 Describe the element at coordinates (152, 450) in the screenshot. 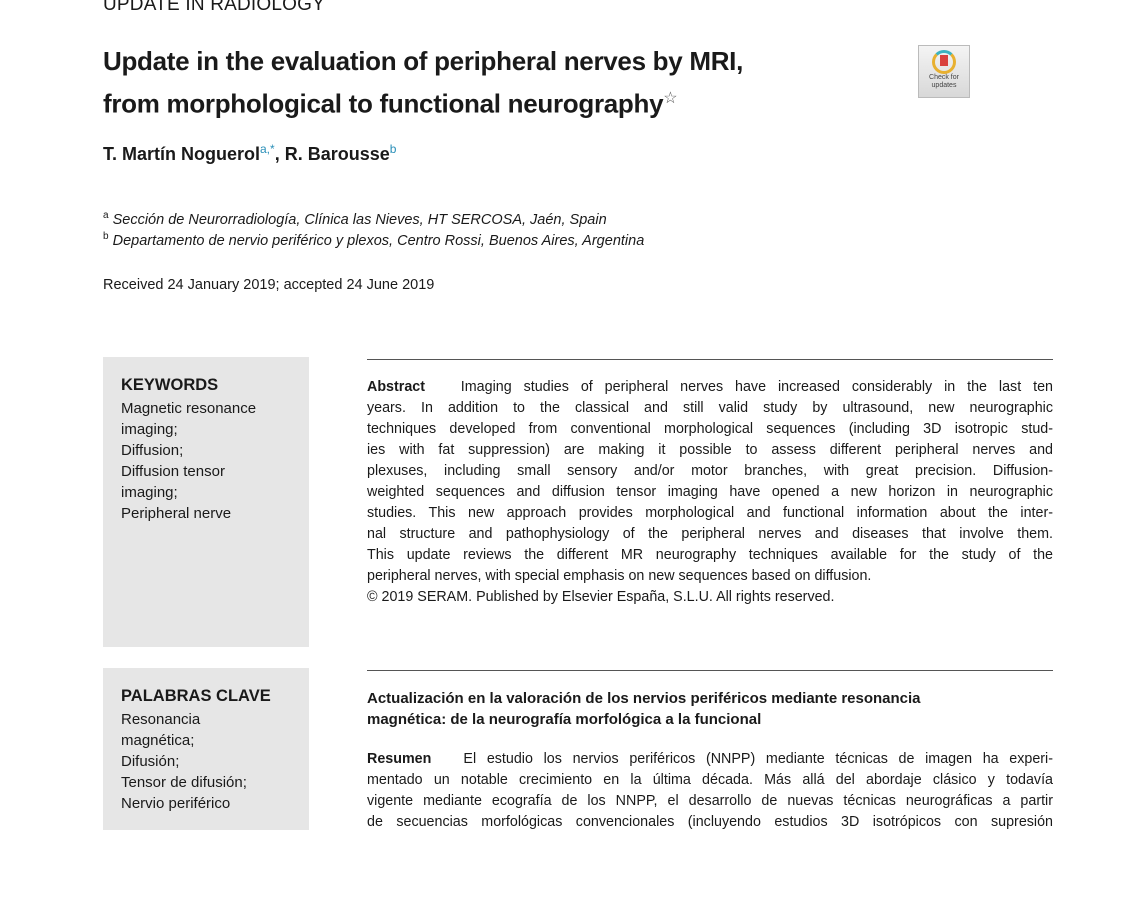

I see `keyword: Diffusion;` at that location.